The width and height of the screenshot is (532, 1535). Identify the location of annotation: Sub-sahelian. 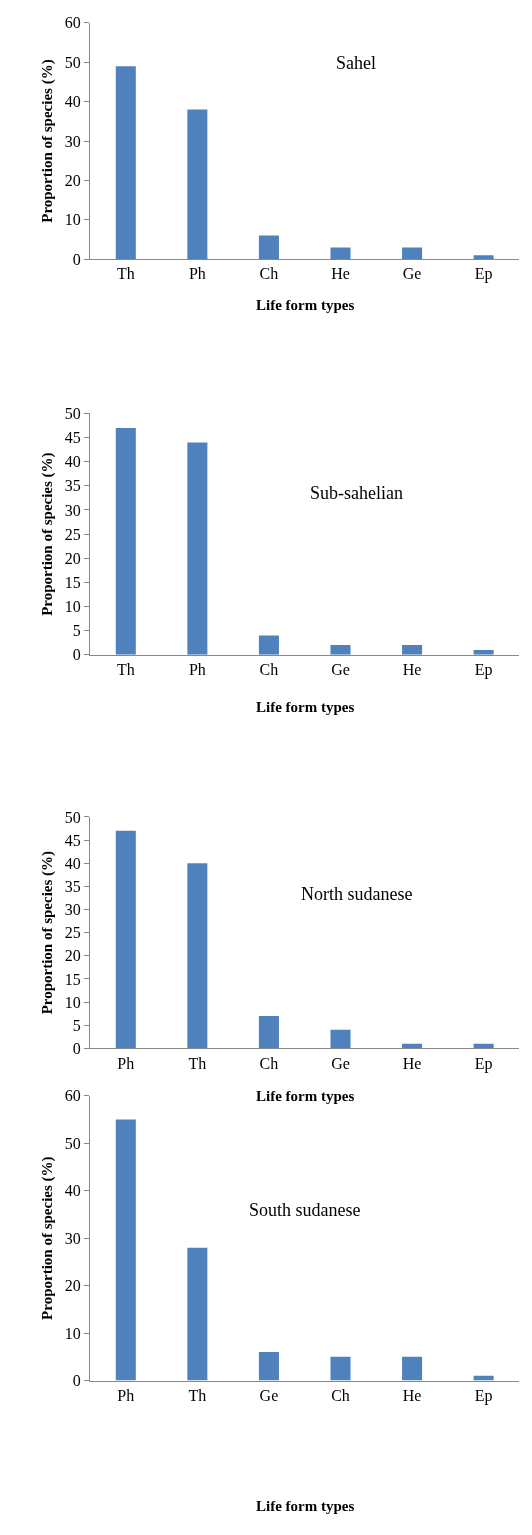
(356, 493).